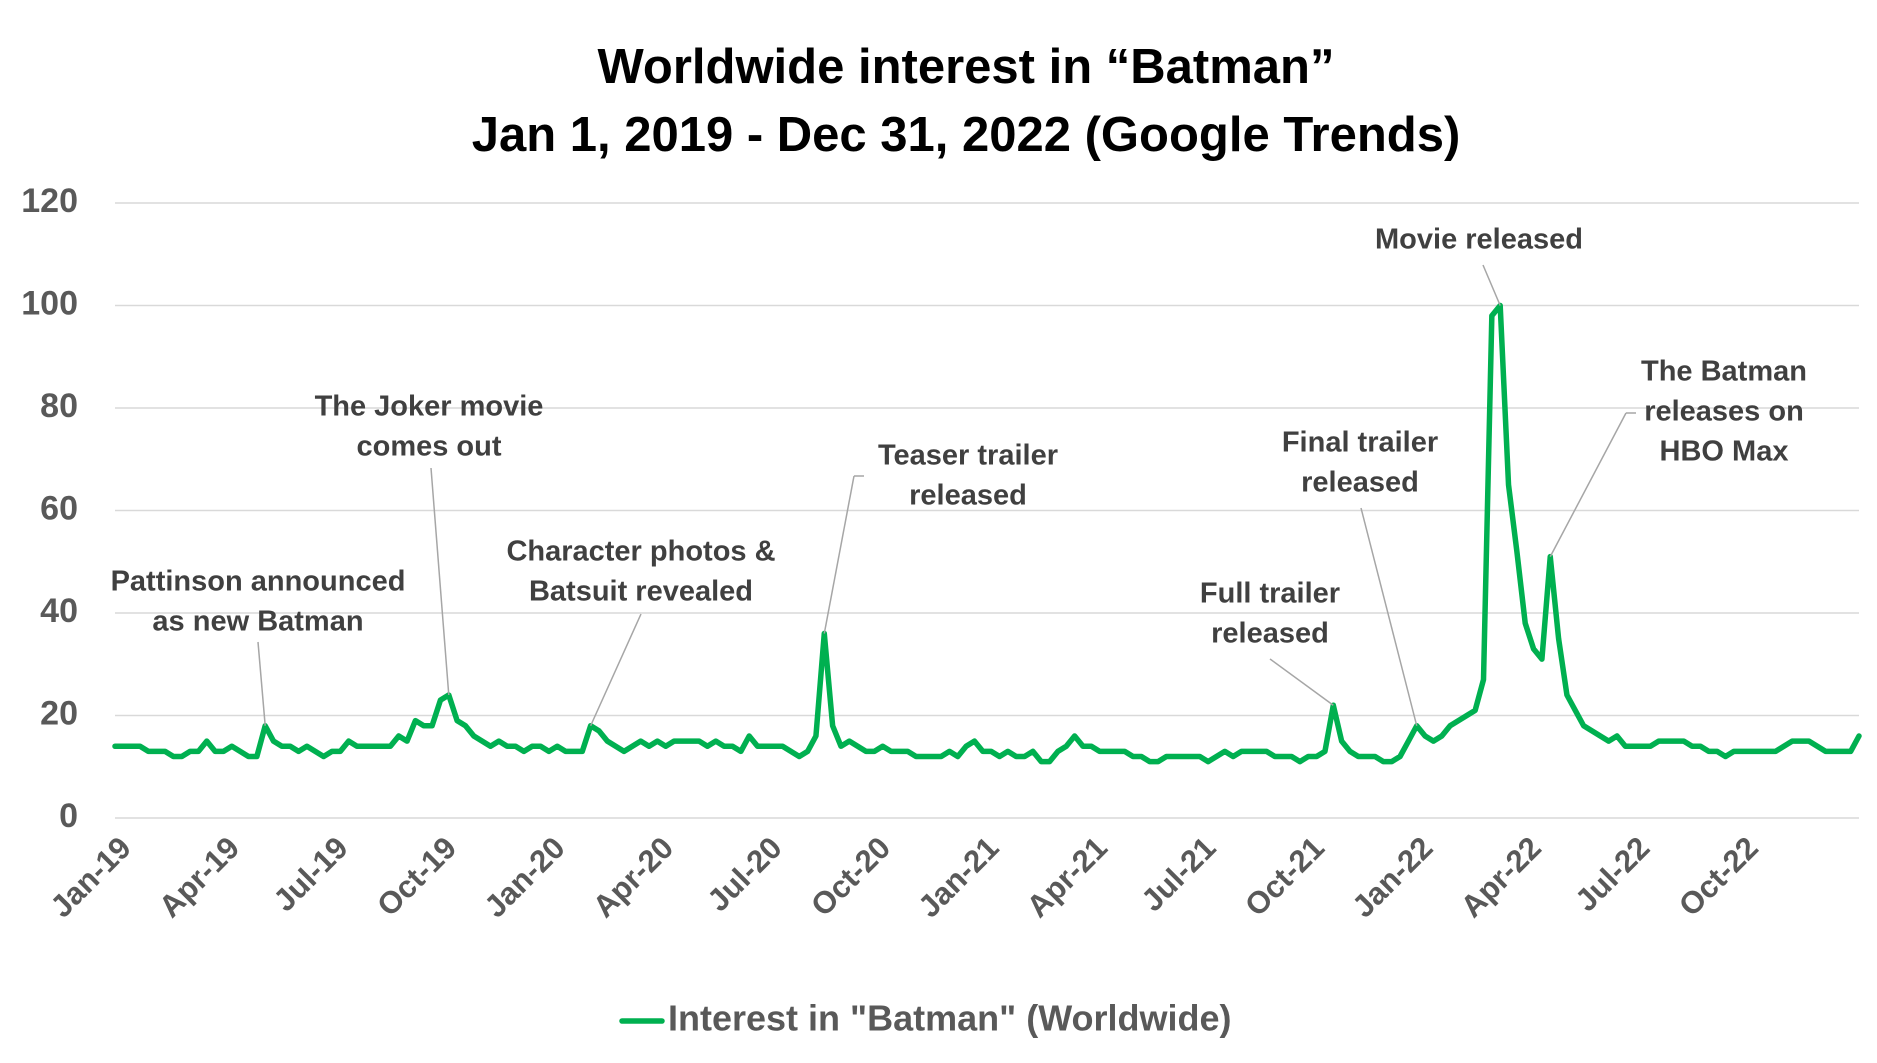 The image size is (1877, 1063). What do you see at coordinates (59, 611) in the screenshot?
I see `y-tick-label: 40` at bounding box center [59, 611].